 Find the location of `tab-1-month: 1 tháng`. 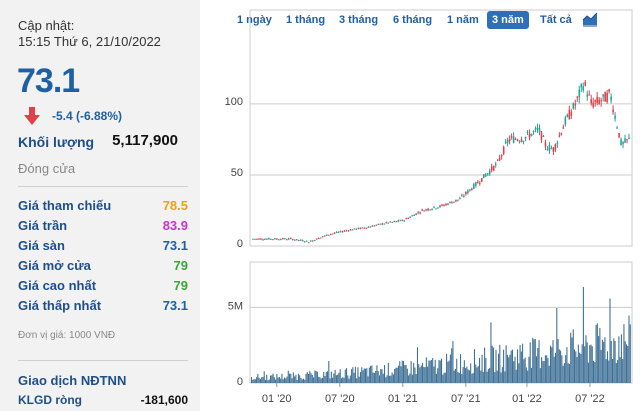

tab-1-month: 1 tháng is located at coordinates (306, 20).